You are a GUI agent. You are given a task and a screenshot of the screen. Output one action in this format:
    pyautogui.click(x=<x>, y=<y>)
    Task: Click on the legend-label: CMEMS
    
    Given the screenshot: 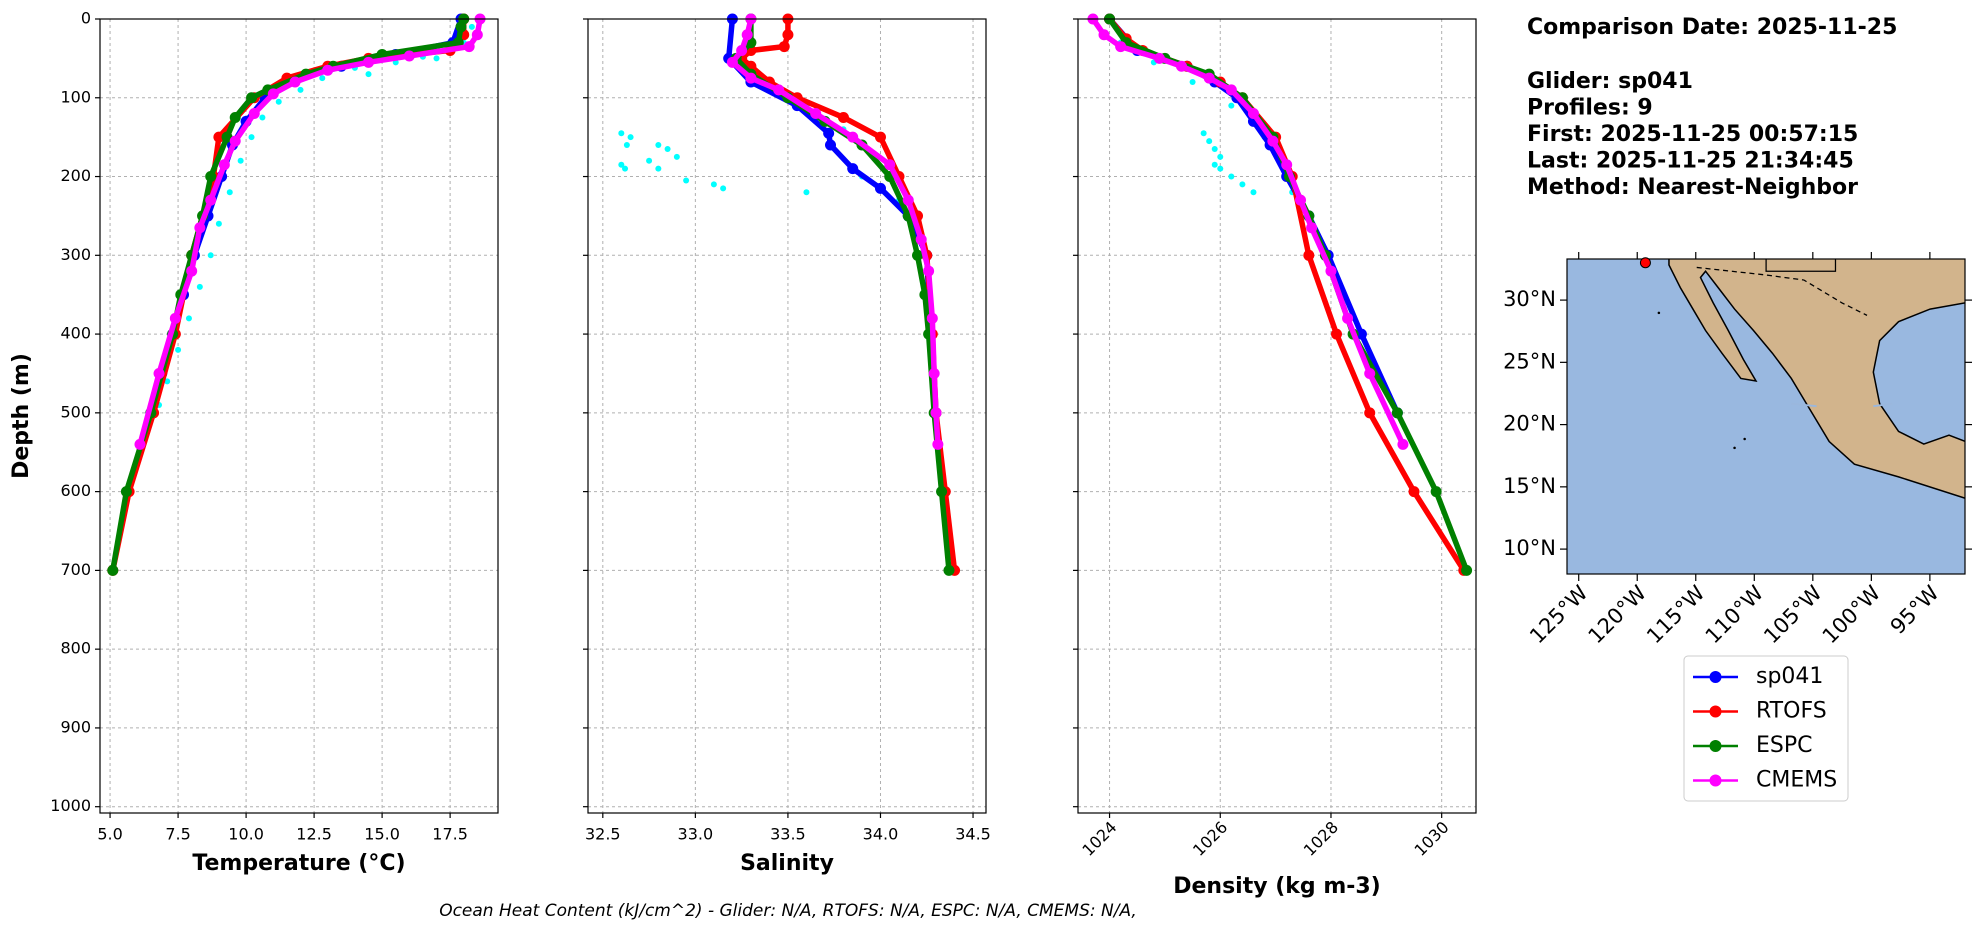 What is the action you would take?
    pyautogui.click(x=1796, y=780)
    